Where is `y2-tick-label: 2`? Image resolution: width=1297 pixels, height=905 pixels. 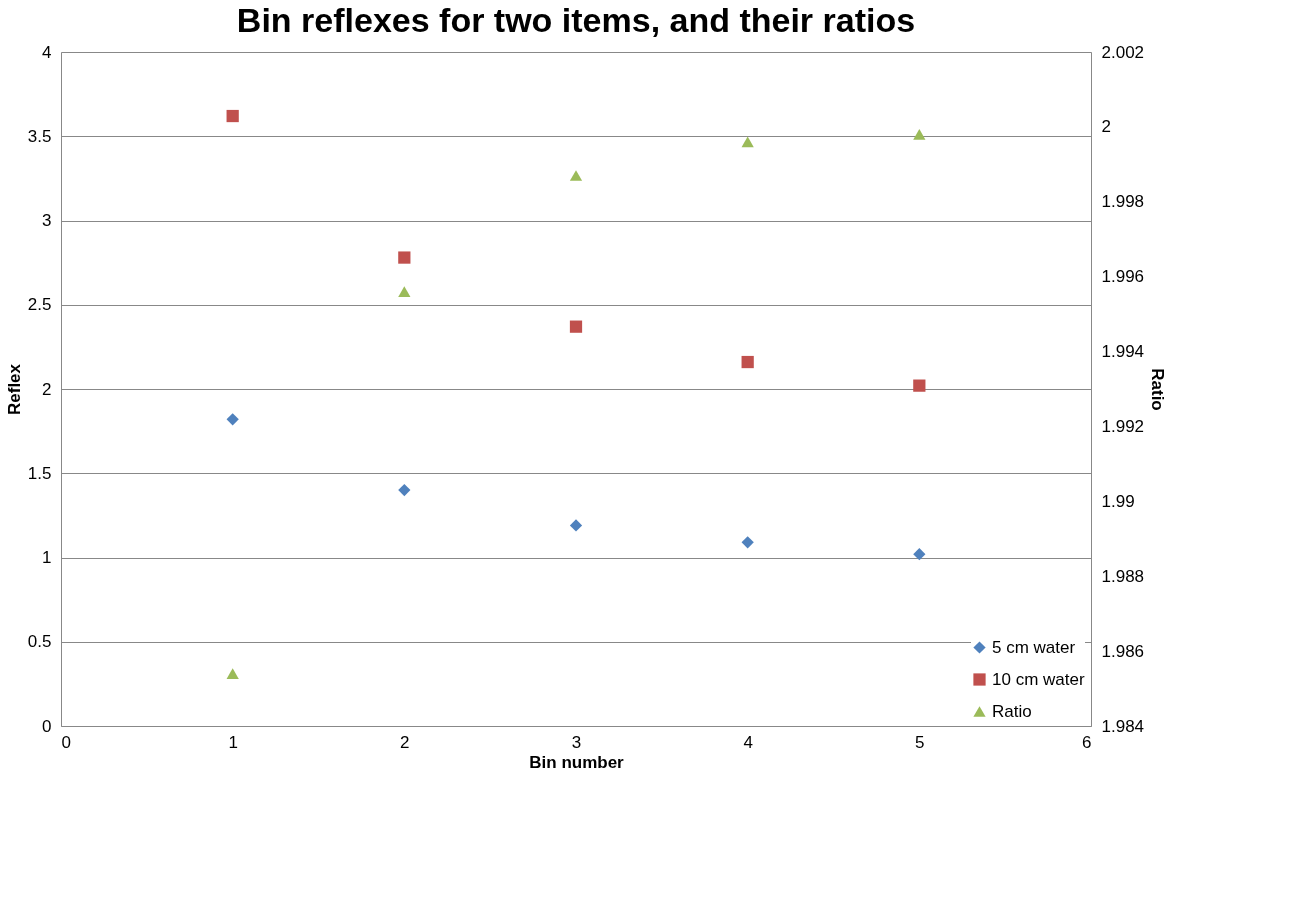 y2-tick-label: 2 is located at coordinates (1106, 127).